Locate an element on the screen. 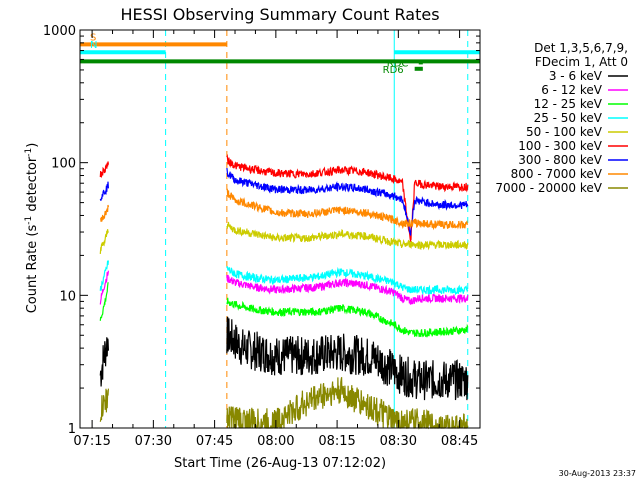 This screenshot has height=480, width=640. legend-label-6: 300 - 800 keV is located at coordinates (560, 160).